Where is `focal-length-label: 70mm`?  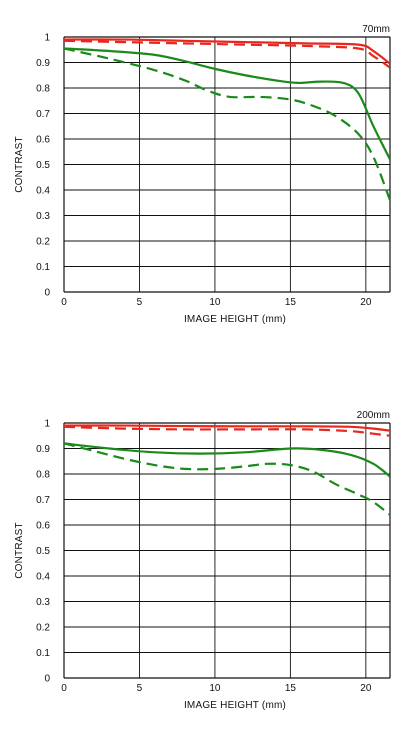
focal-length-label: 70mm is located at coordinates (376, 29).